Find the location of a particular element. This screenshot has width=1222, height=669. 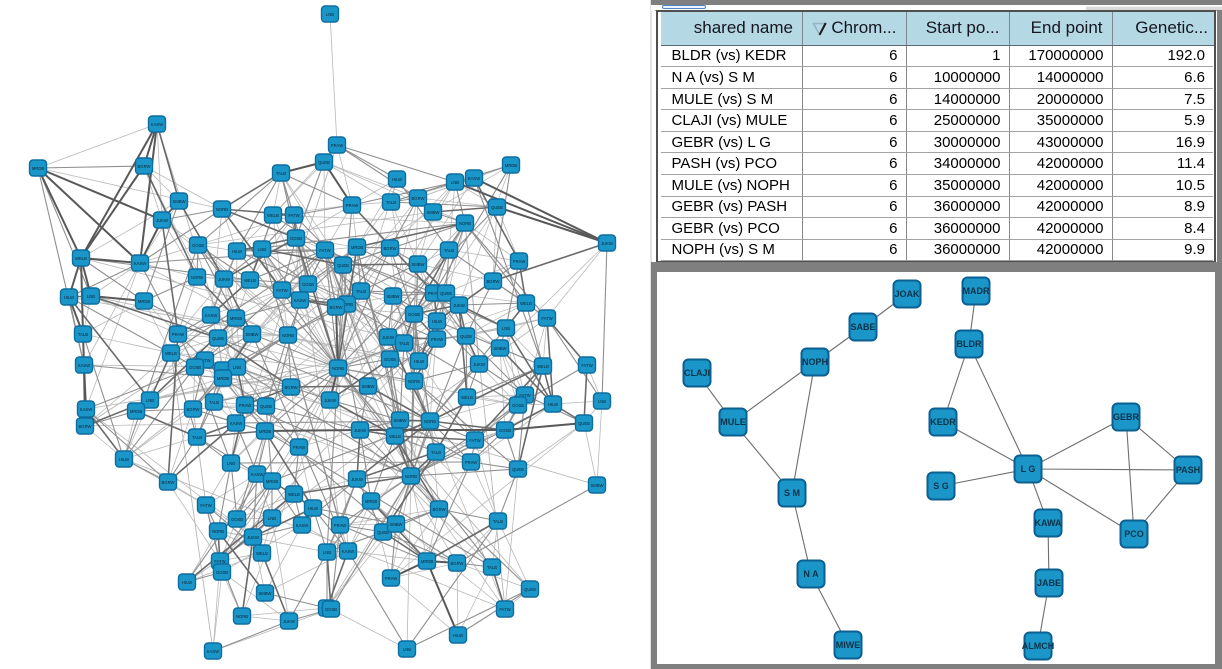

svg-text: MIWE is located at coordinates (848, 645).